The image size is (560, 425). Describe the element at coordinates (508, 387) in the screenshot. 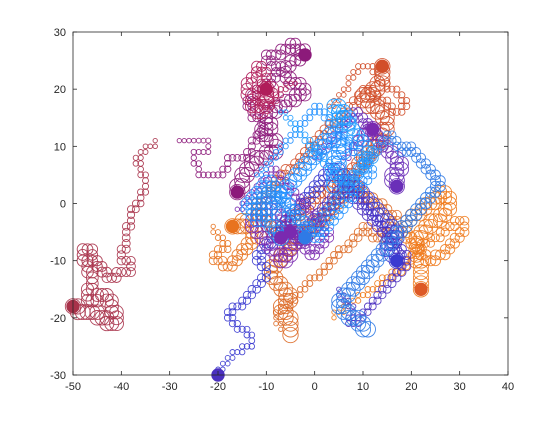

I see `x-tick-label: 40` at that location.